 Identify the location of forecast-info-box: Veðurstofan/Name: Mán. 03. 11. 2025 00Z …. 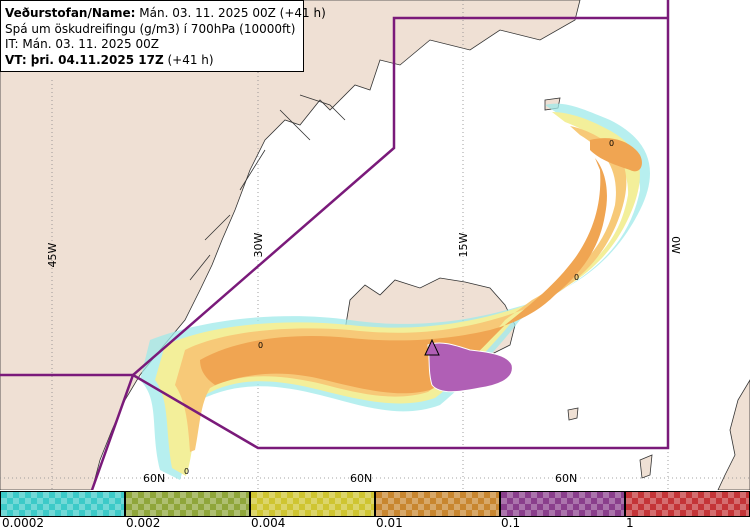
(163, 36).